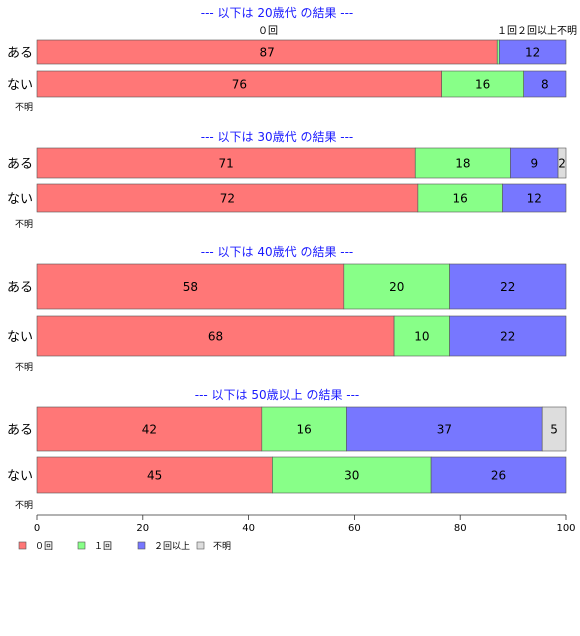 The height and width of the screenshot is (636, 580). I want to click on x-axis: 0 20 40 60 80 100, so click(305, 524).